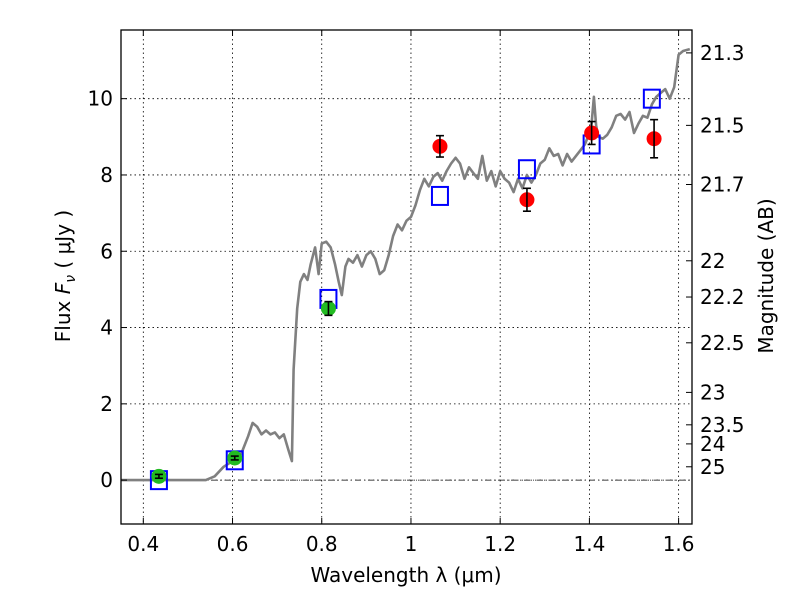 The height and width of the screenshot is (600, 800). What do you see at coordinates (322, 544) in the screenshot?
I see `x-tick-label: 0.8` at bounding box center [322, 544].